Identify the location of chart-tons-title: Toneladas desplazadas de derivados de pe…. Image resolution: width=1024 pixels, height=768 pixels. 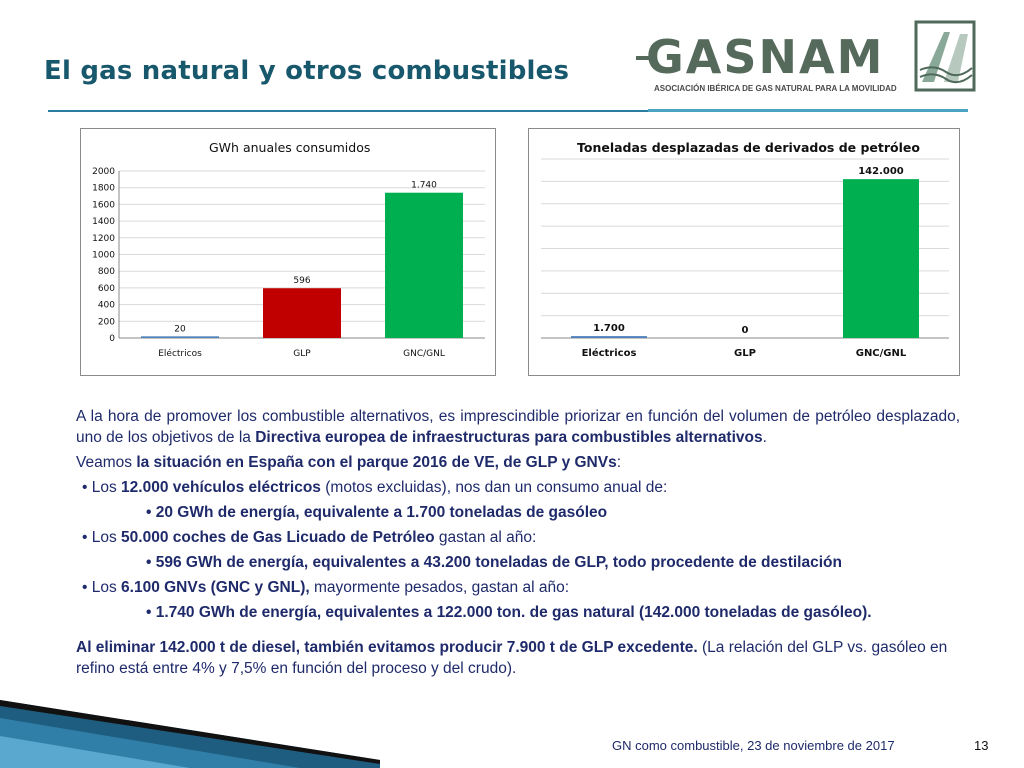
(748, 147).